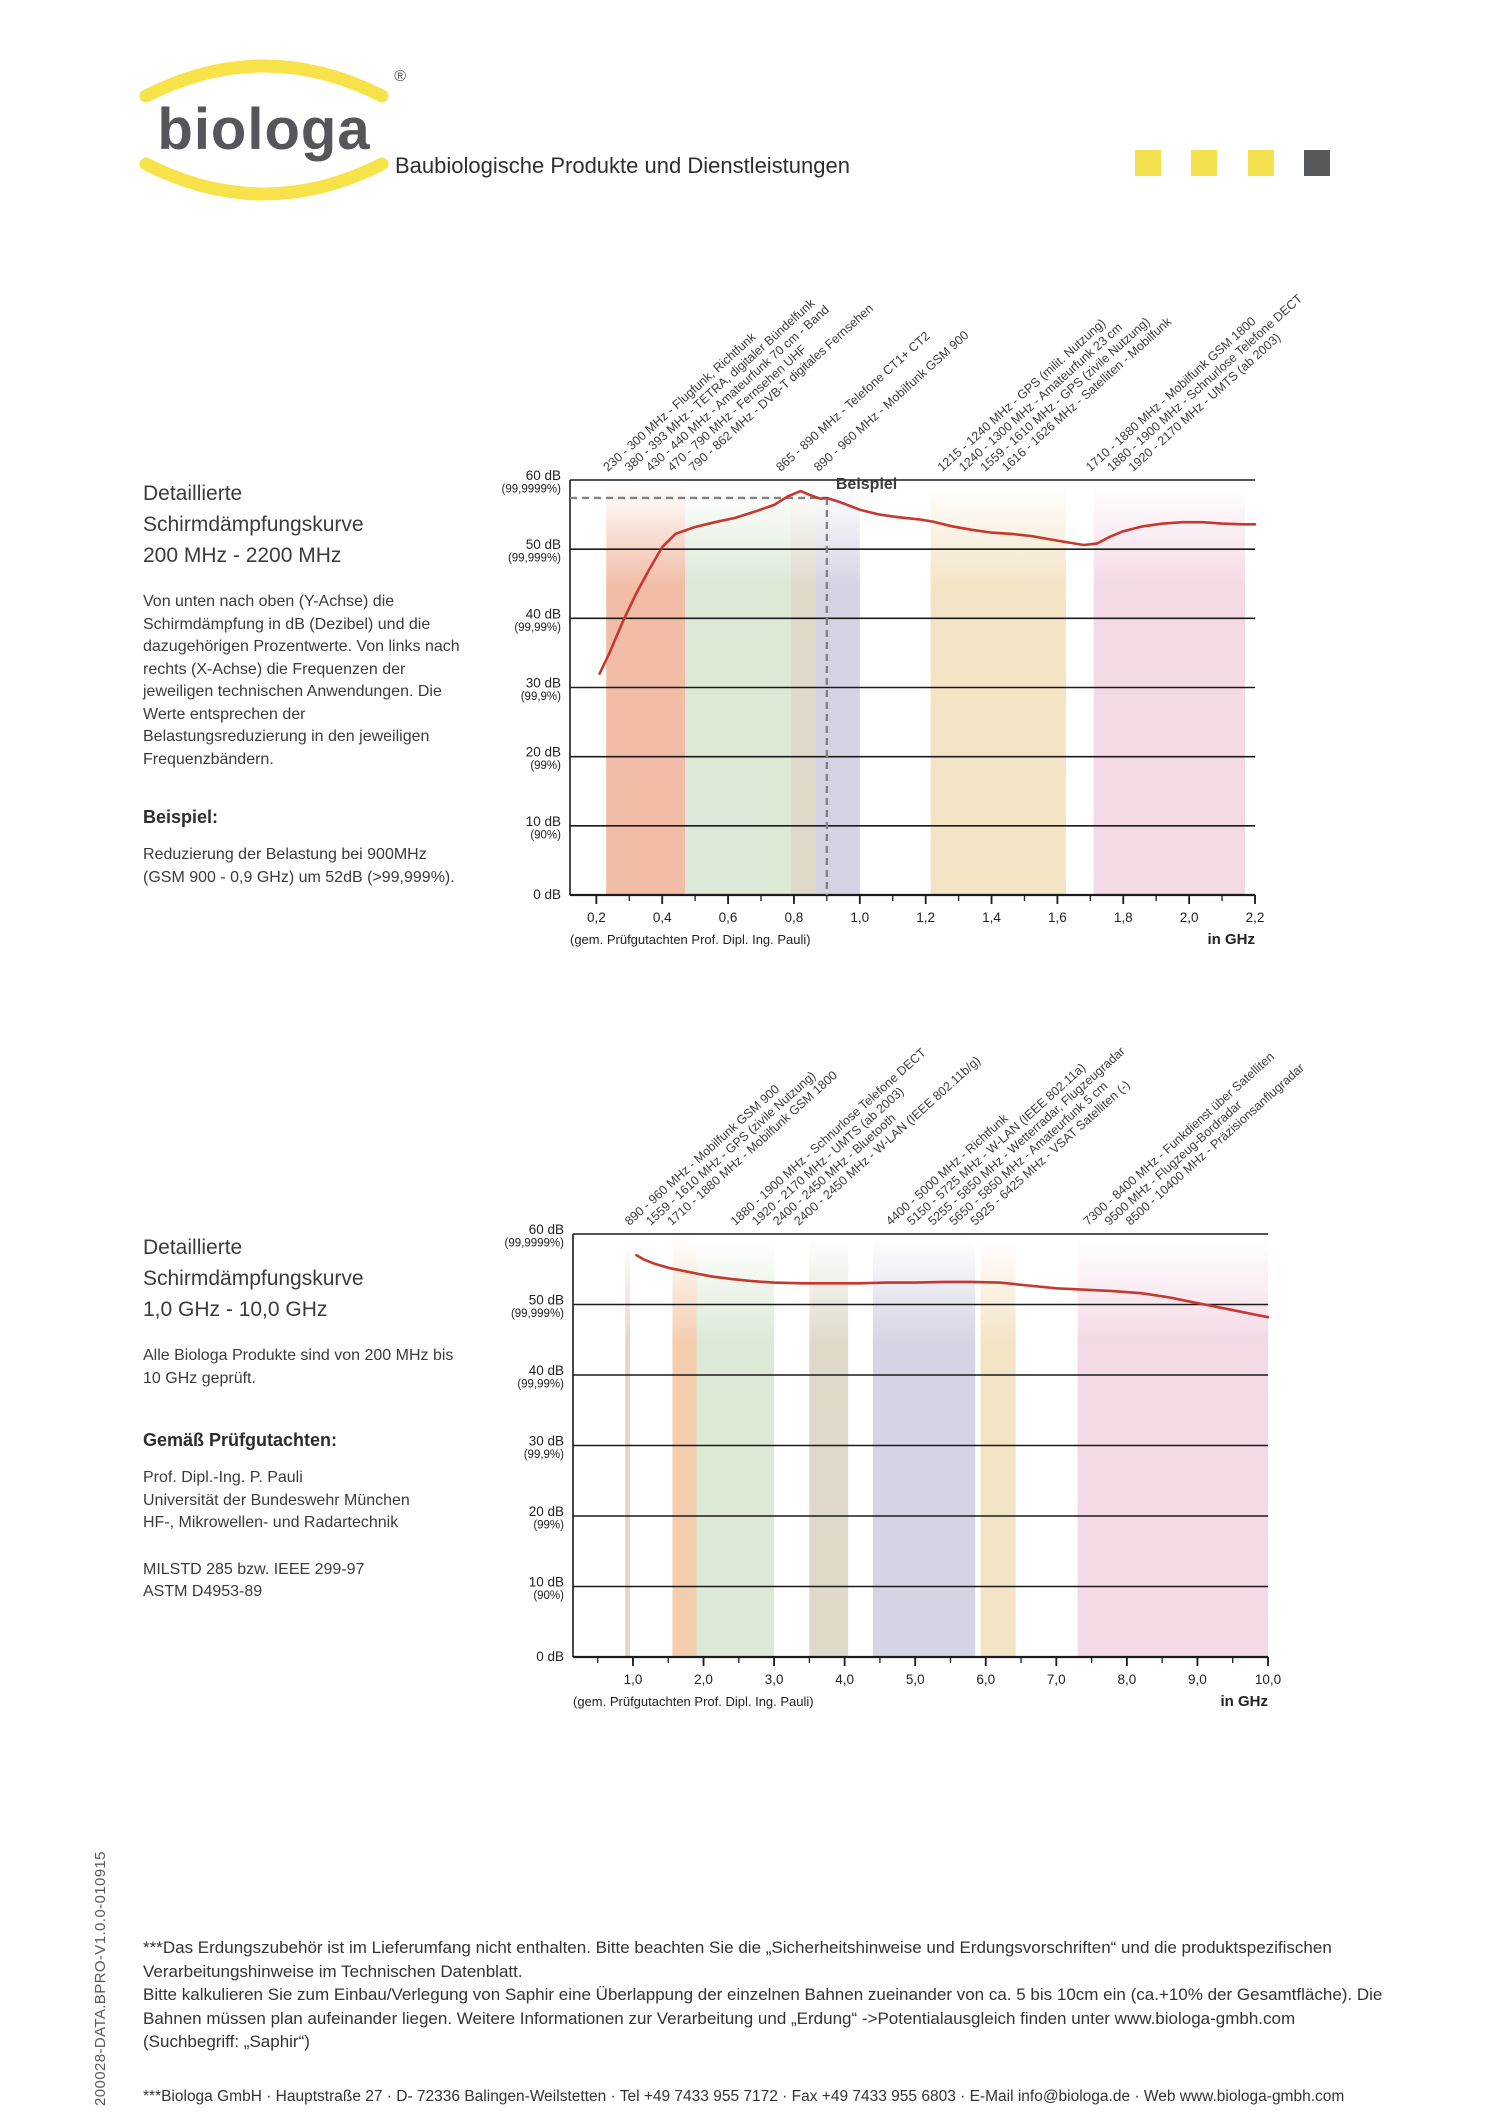 This screenshot has width=1500, height=2124. I want to click on section2-title-line3: 1,0 GHz - 10,0 GHz, so click(235, 1309).